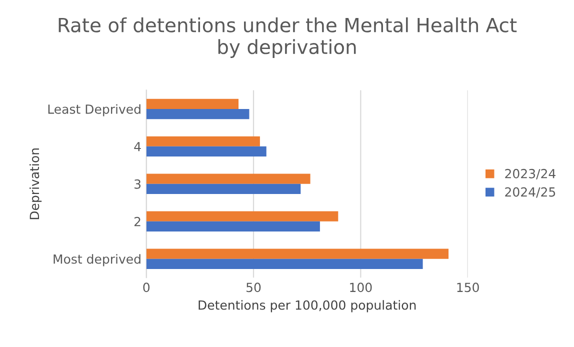  I want to click on y-tick-label: 4, so click(137, 147).